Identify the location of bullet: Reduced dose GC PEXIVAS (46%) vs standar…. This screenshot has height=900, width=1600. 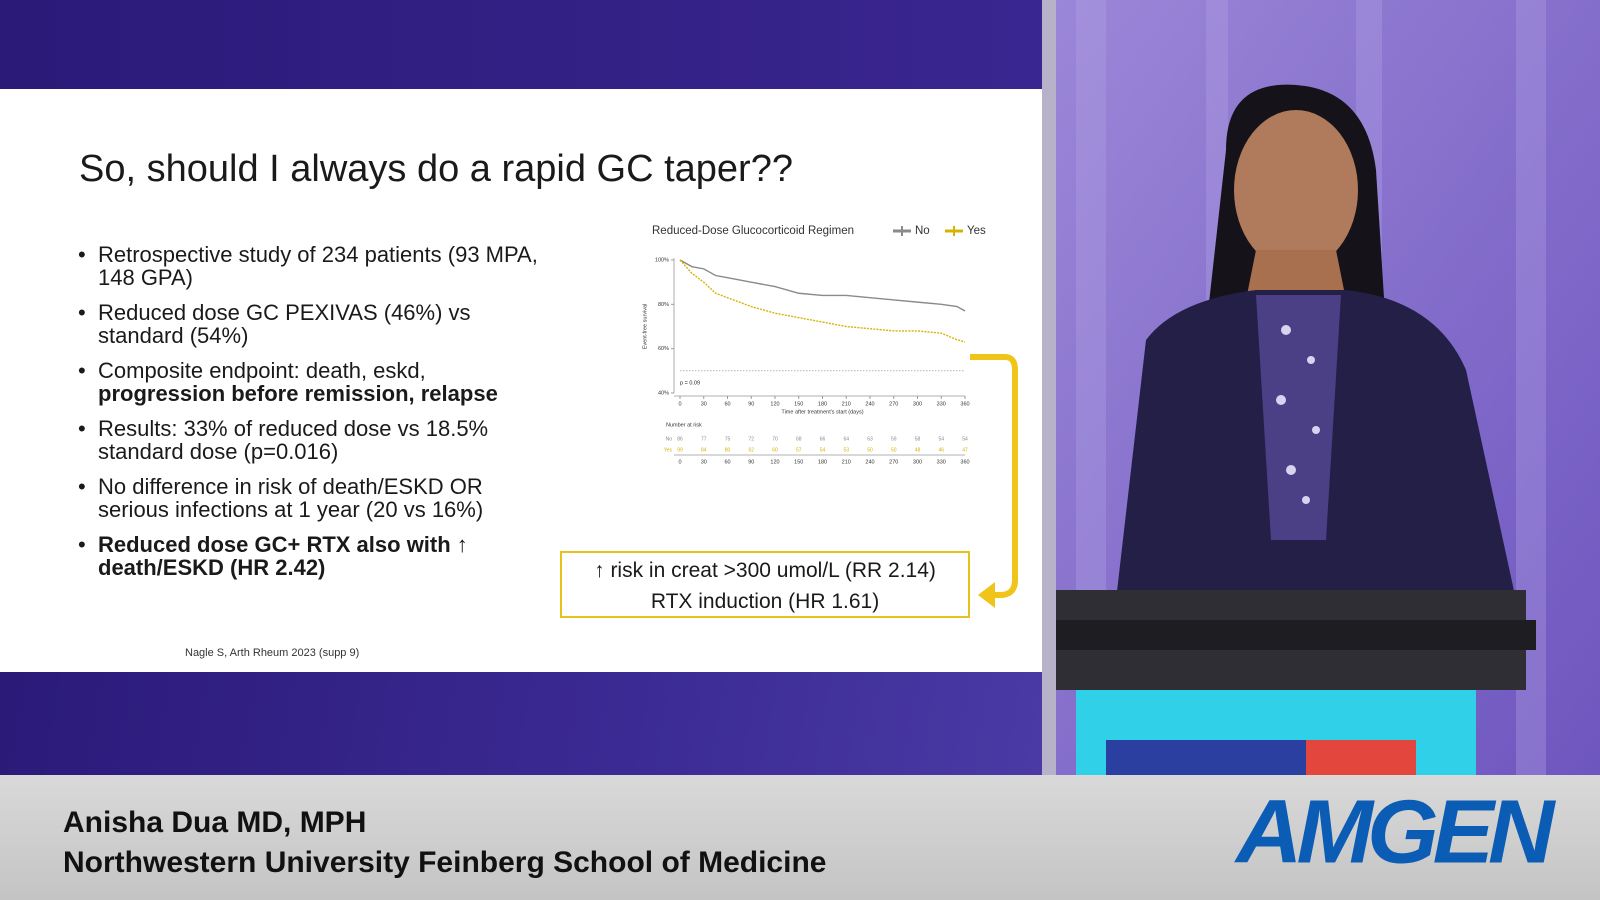
(318, 324).